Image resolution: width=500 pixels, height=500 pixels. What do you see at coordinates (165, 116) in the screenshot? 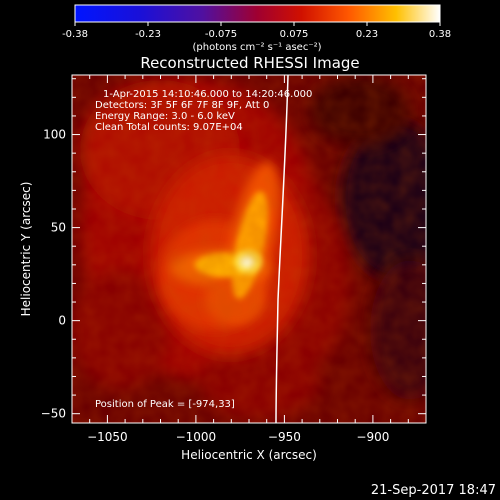
I see `annotation-energy-range: Energy Range: 3.0 - 6.0 keV` at bounding box center [165, 116].